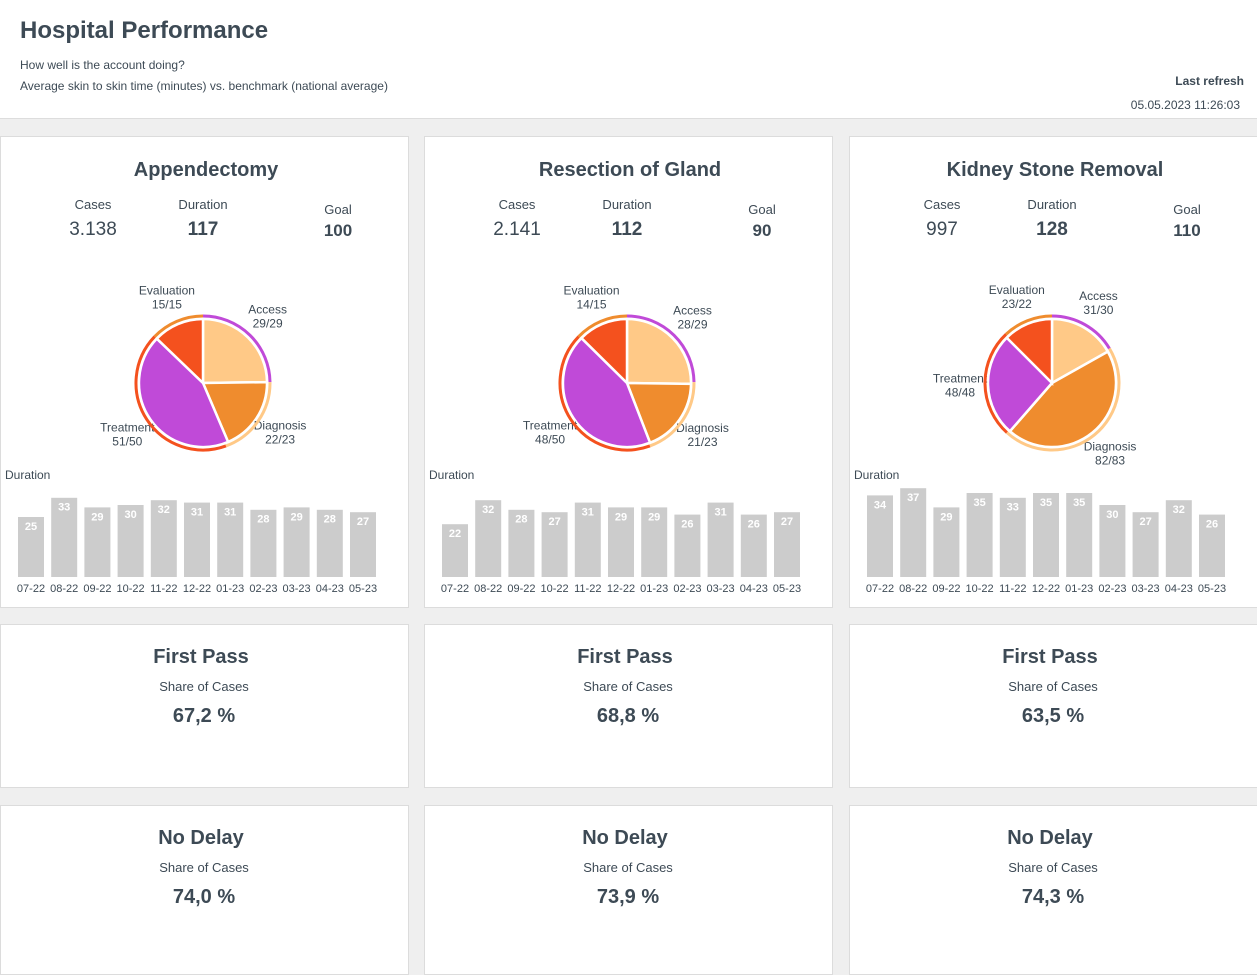  I want to click on bar-value-label: 25, so click(31, 527).